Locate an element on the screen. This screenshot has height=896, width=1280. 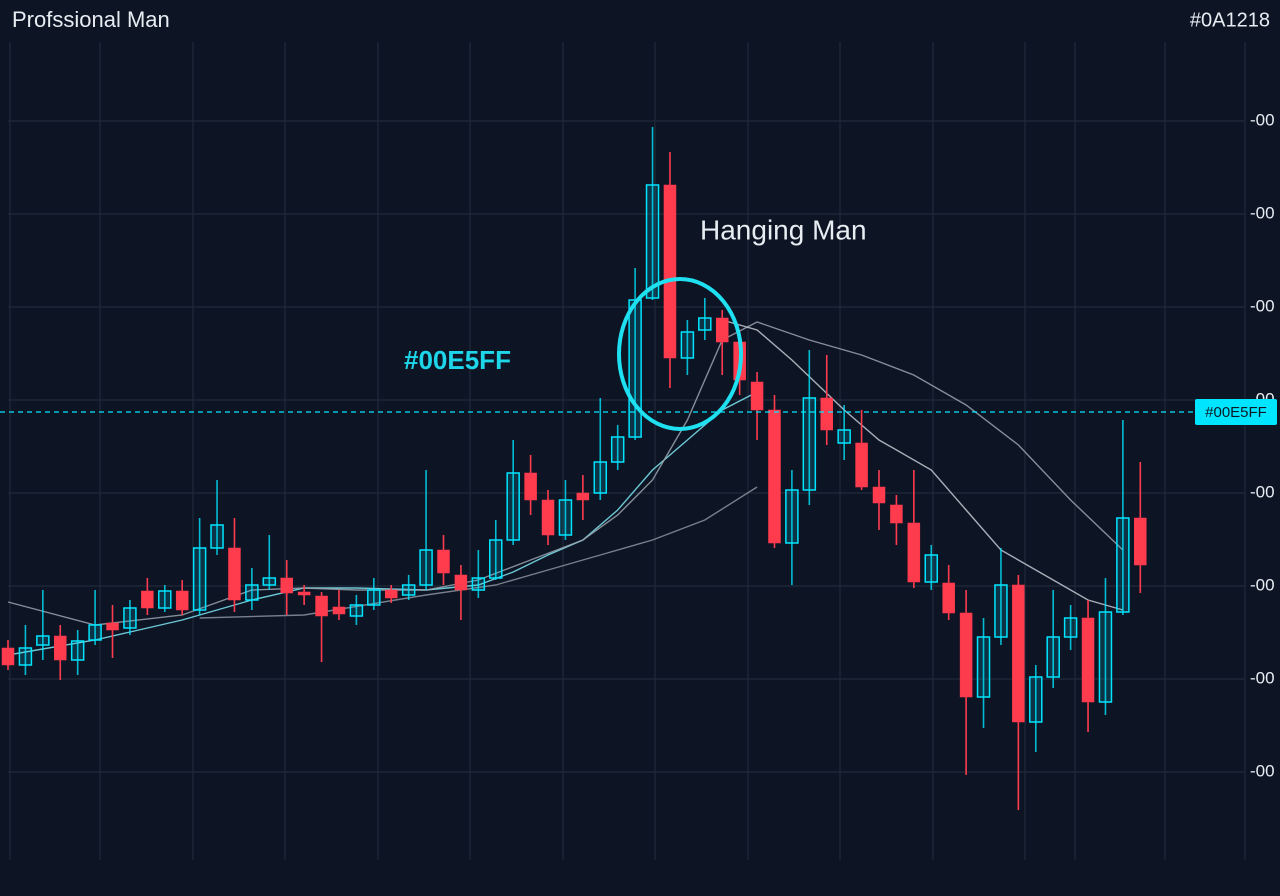
highlight-circle is located at coordinates (680, 354).